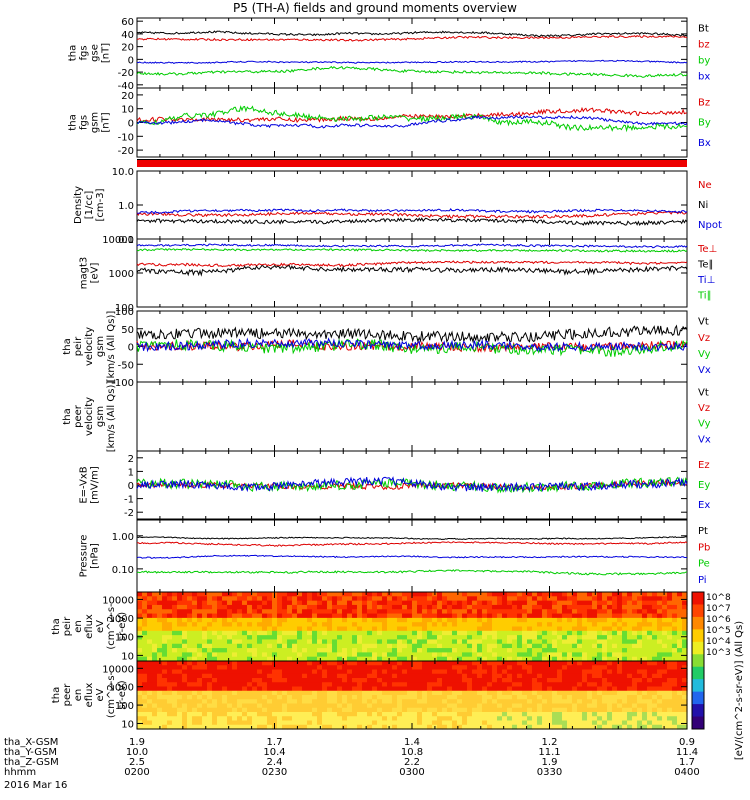 This screenshot has width=750, height=800. I want to click on x-axis-row-label: hhmm, so click(20, 772).